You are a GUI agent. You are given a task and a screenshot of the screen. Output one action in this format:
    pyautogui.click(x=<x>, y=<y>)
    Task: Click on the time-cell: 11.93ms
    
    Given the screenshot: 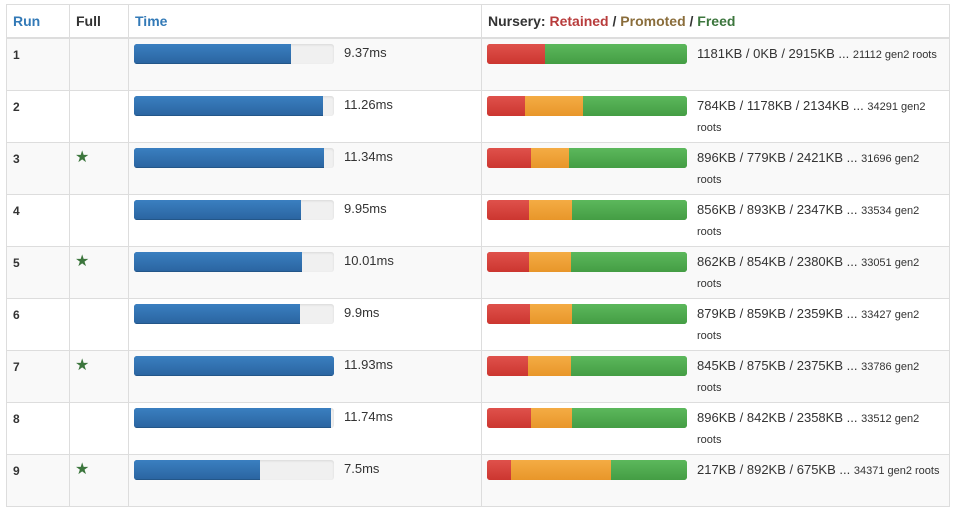 What is the action you would take?
    pyautogui.click(x=305, y=376)
    